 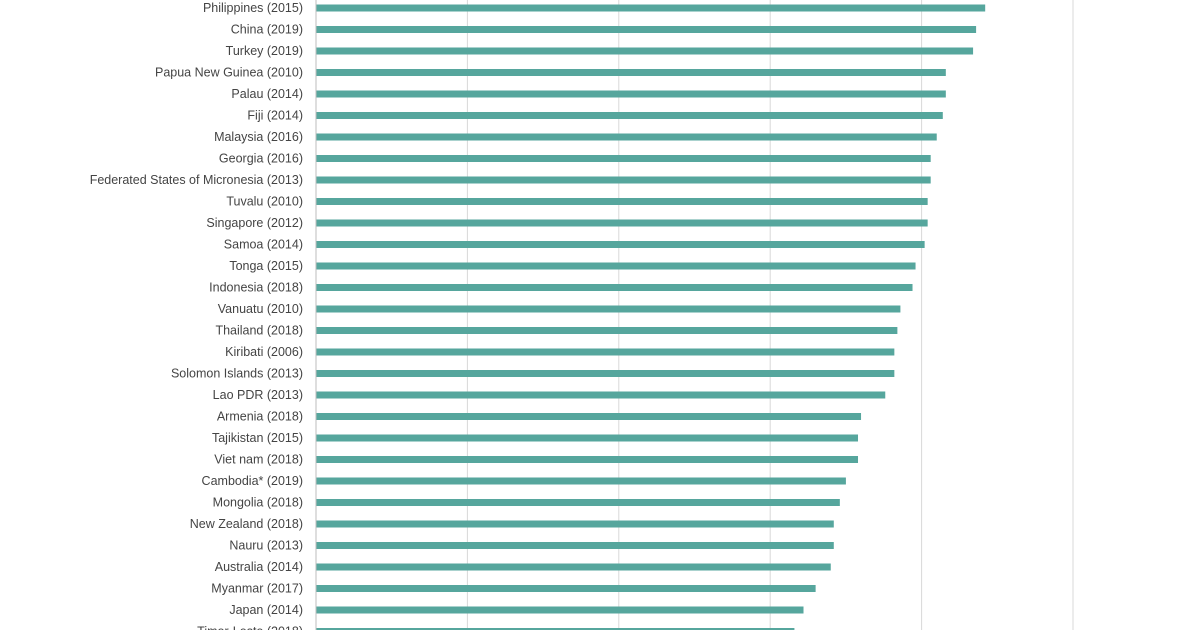 What do you see at coordinates (237, 374) in the screenshot?
I see `category-label: Solomon Islands (2013)` at bounding box center [237, 374].